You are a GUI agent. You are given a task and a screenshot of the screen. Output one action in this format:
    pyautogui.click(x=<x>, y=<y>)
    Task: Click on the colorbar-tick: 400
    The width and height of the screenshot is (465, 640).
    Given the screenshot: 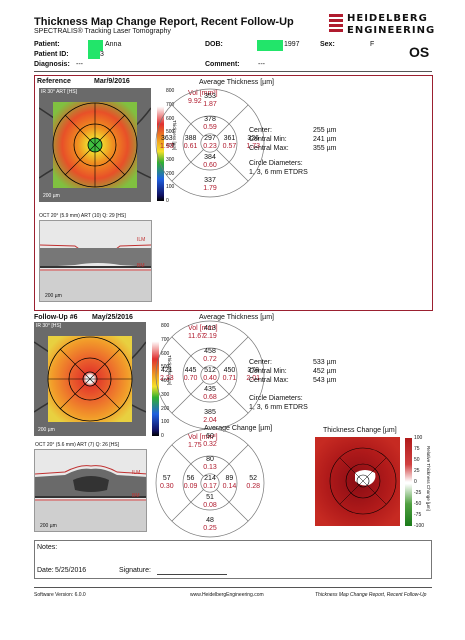 What is the action you would take?
    pyautogui.click(x=170, y=146)
    